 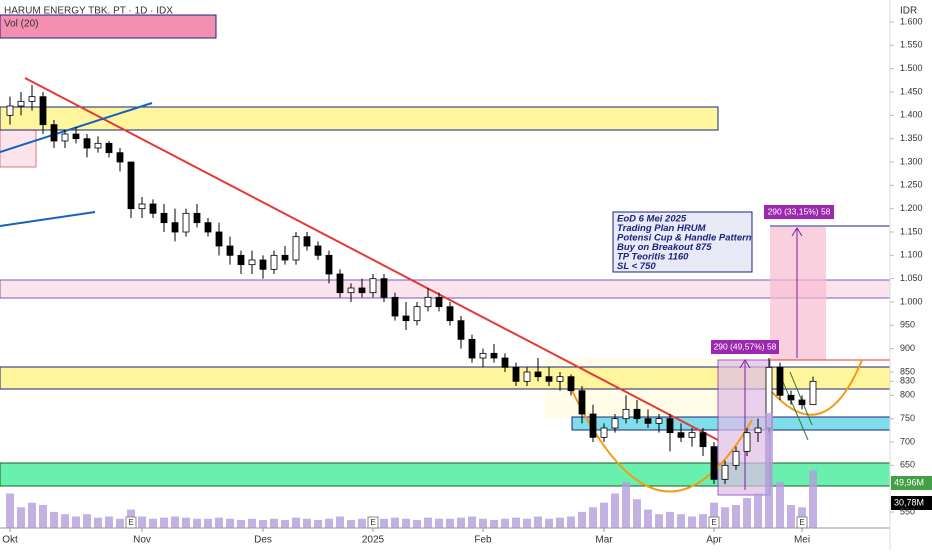 I want to click on channel-line, so click(x=794, y=407).